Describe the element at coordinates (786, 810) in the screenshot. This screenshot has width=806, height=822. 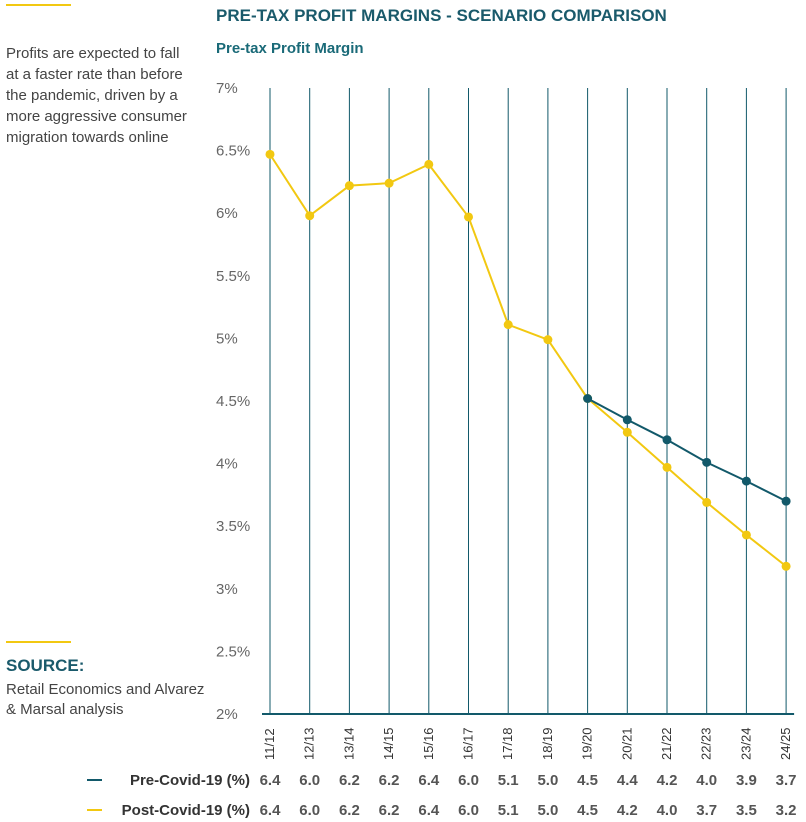
I see `table-value: 3.2` at that location.